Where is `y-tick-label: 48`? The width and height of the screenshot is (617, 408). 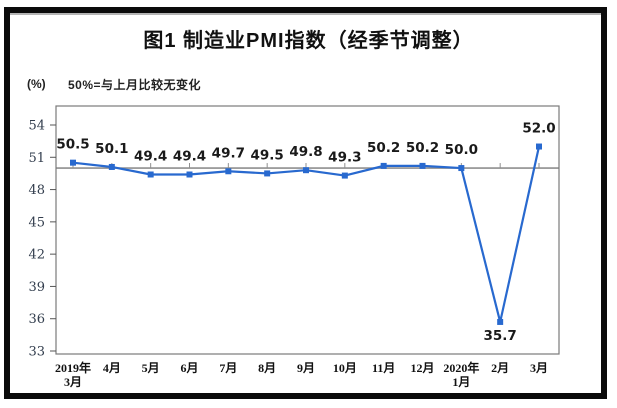
y-tick-label: 48 is located at coordinates (36, 190).